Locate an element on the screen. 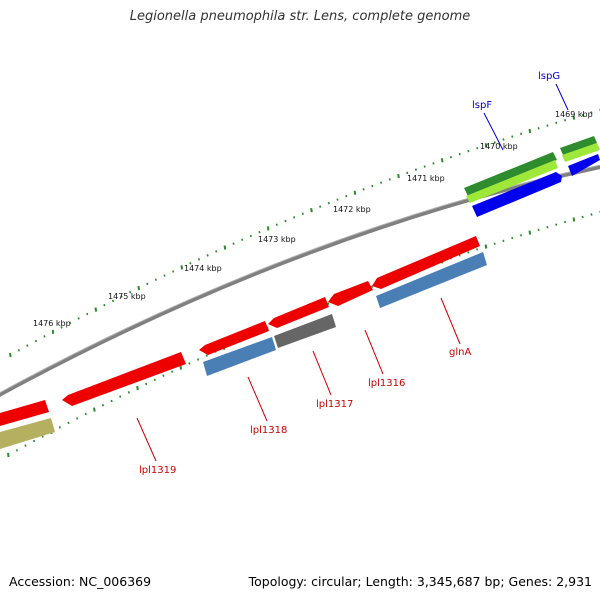  tick-label: 1471 kbp is located at coordinates (426, 178).